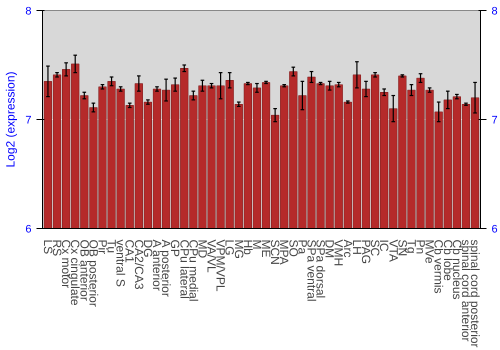 The width and height of the screenshot is (500, 350). I want to click on y2-tick-label: 7, so click(495, 120).